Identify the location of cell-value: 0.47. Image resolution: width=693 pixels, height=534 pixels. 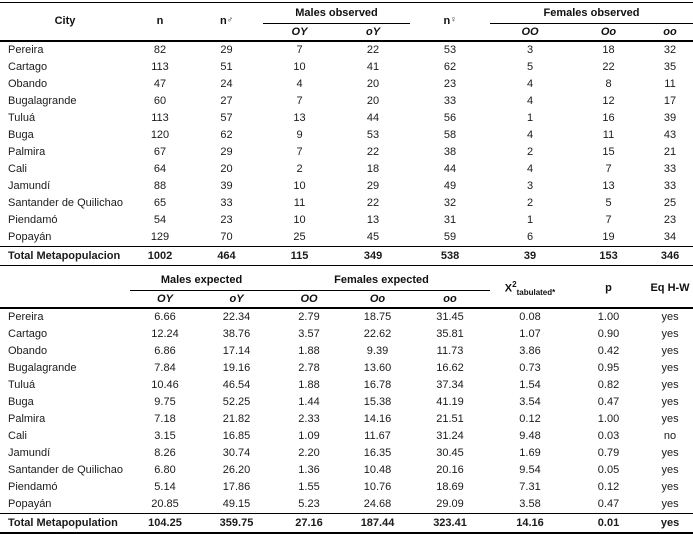
(608, 504).